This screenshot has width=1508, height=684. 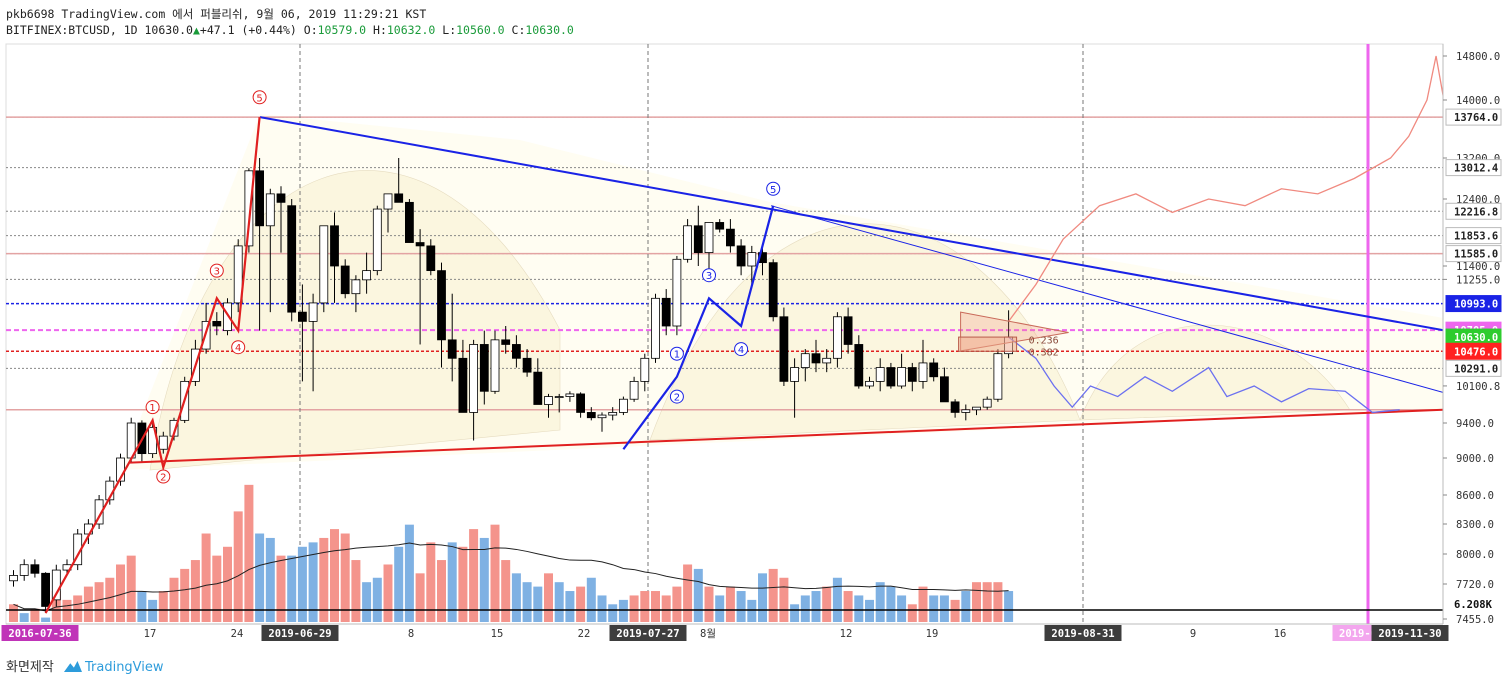 What do you see at coordinates (1478, 101) in the screenshot?
I see `price-tick-label: 14000.0` at bounding box center [1478, 101].